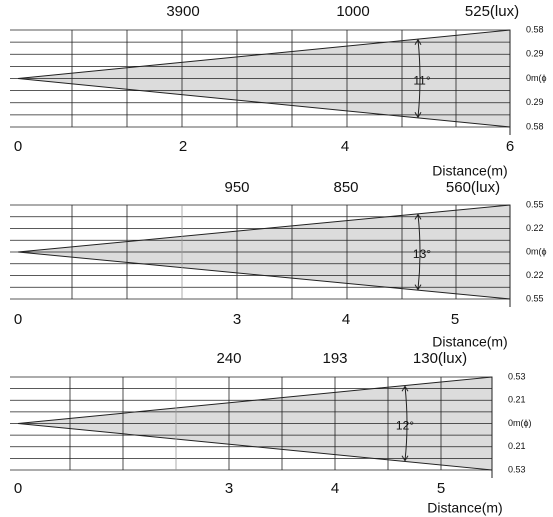 The image size is (553, 517). I want to click on lux-label: 130(lux), so click(440, 358).